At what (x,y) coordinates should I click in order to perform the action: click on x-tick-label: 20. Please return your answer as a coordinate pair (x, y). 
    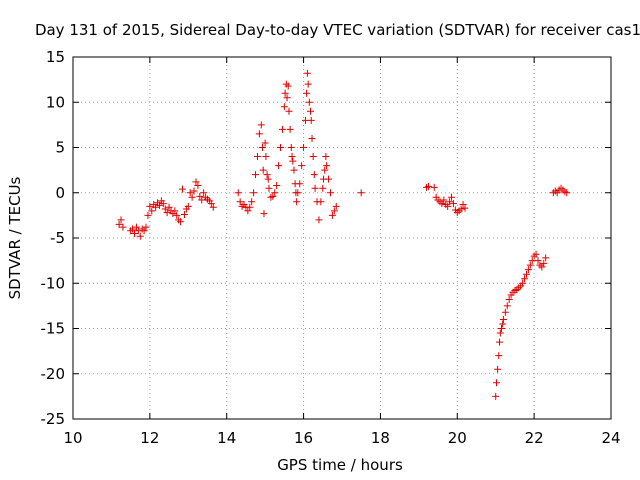
    Looking at the image, I should click on (457, 438).